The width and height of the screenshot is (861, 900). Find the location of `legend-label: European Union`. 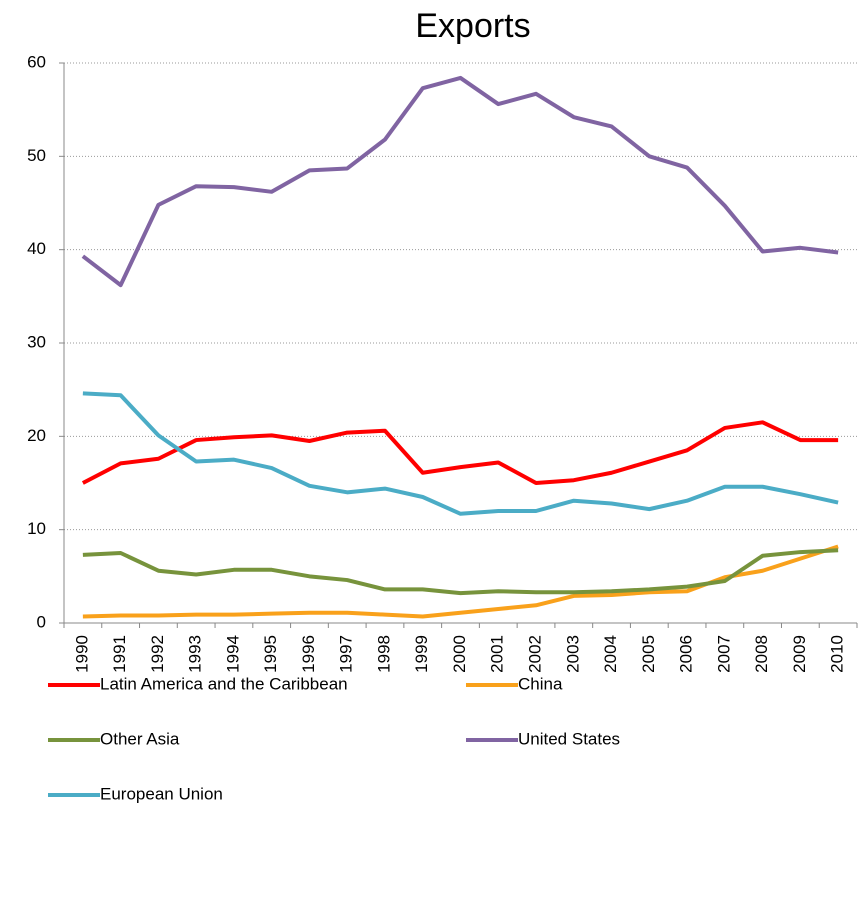

legend-label: European Union is located at coordinates (161, 793).